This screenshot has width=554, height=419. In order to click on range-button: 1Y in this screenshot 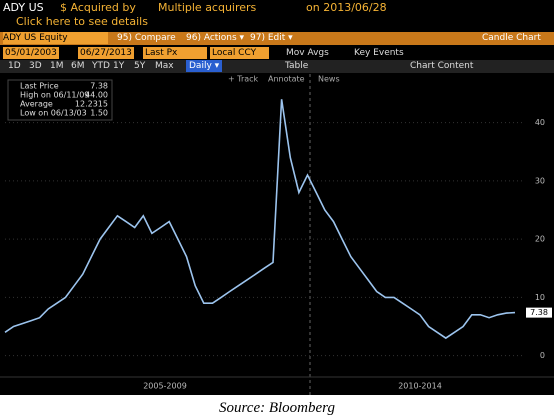, I will do `click(119, 66)`.